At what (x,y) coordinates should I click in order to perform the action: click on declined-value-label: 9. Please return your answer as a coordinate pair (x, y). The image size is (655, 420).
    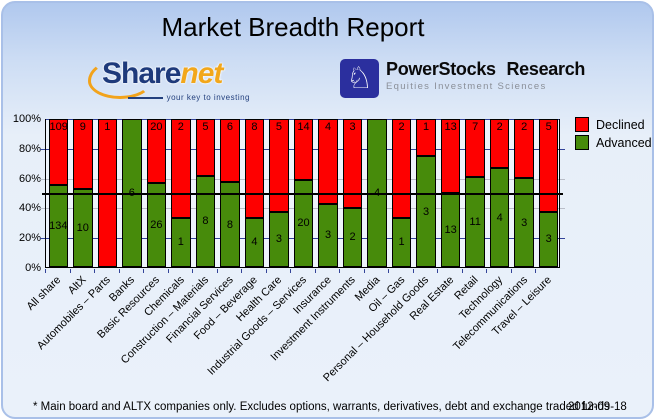
    Looking at the image, I should click on (82, 127).